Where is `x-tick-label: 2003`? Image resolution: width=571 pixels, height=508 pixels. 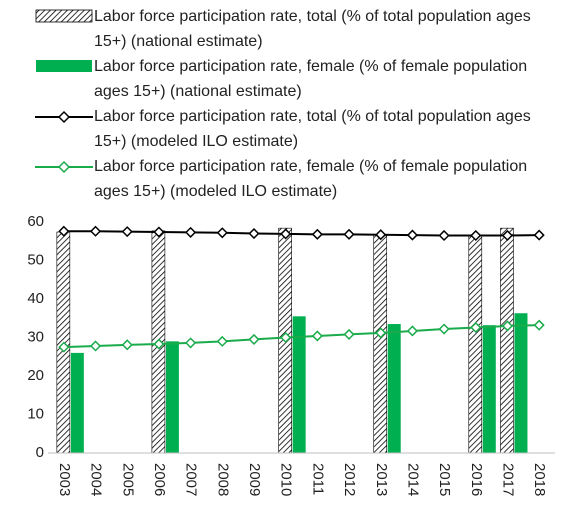 x-tick-label: 2003 is located at coordinates (64, 479).